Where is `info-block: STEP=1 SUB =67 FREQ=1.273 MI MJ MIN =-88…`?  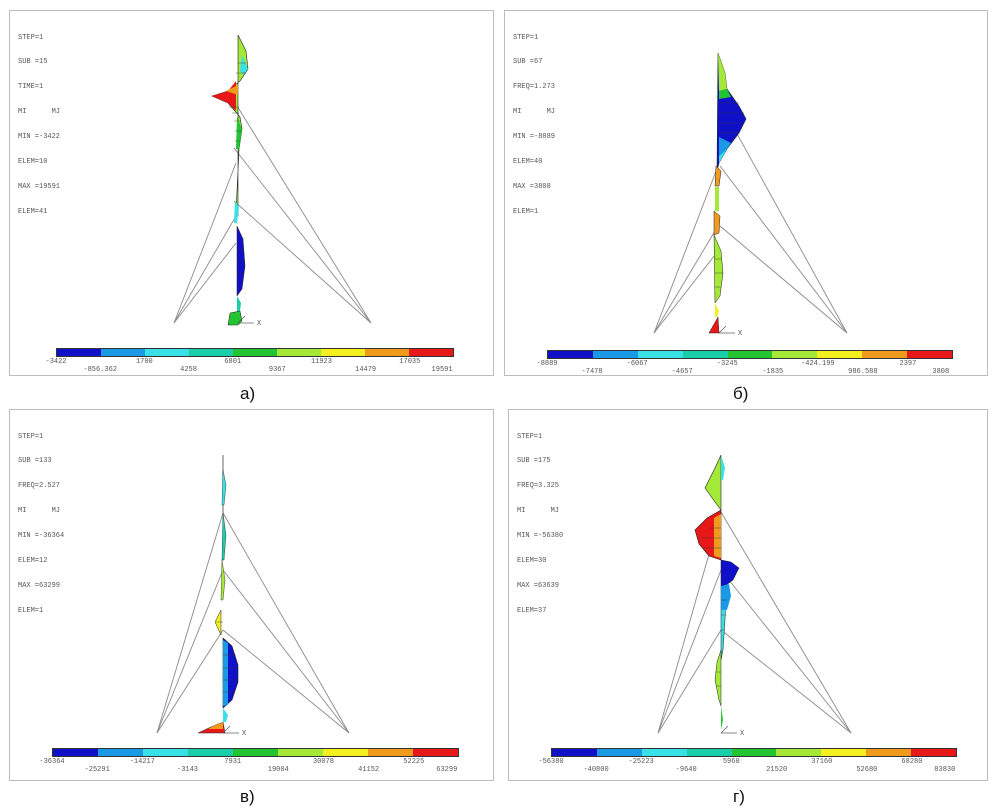
info-block: STEP=1 SUB =67 FREQ=1.273 MI MJ MIN =-88… is located at coordinates (534, 125).